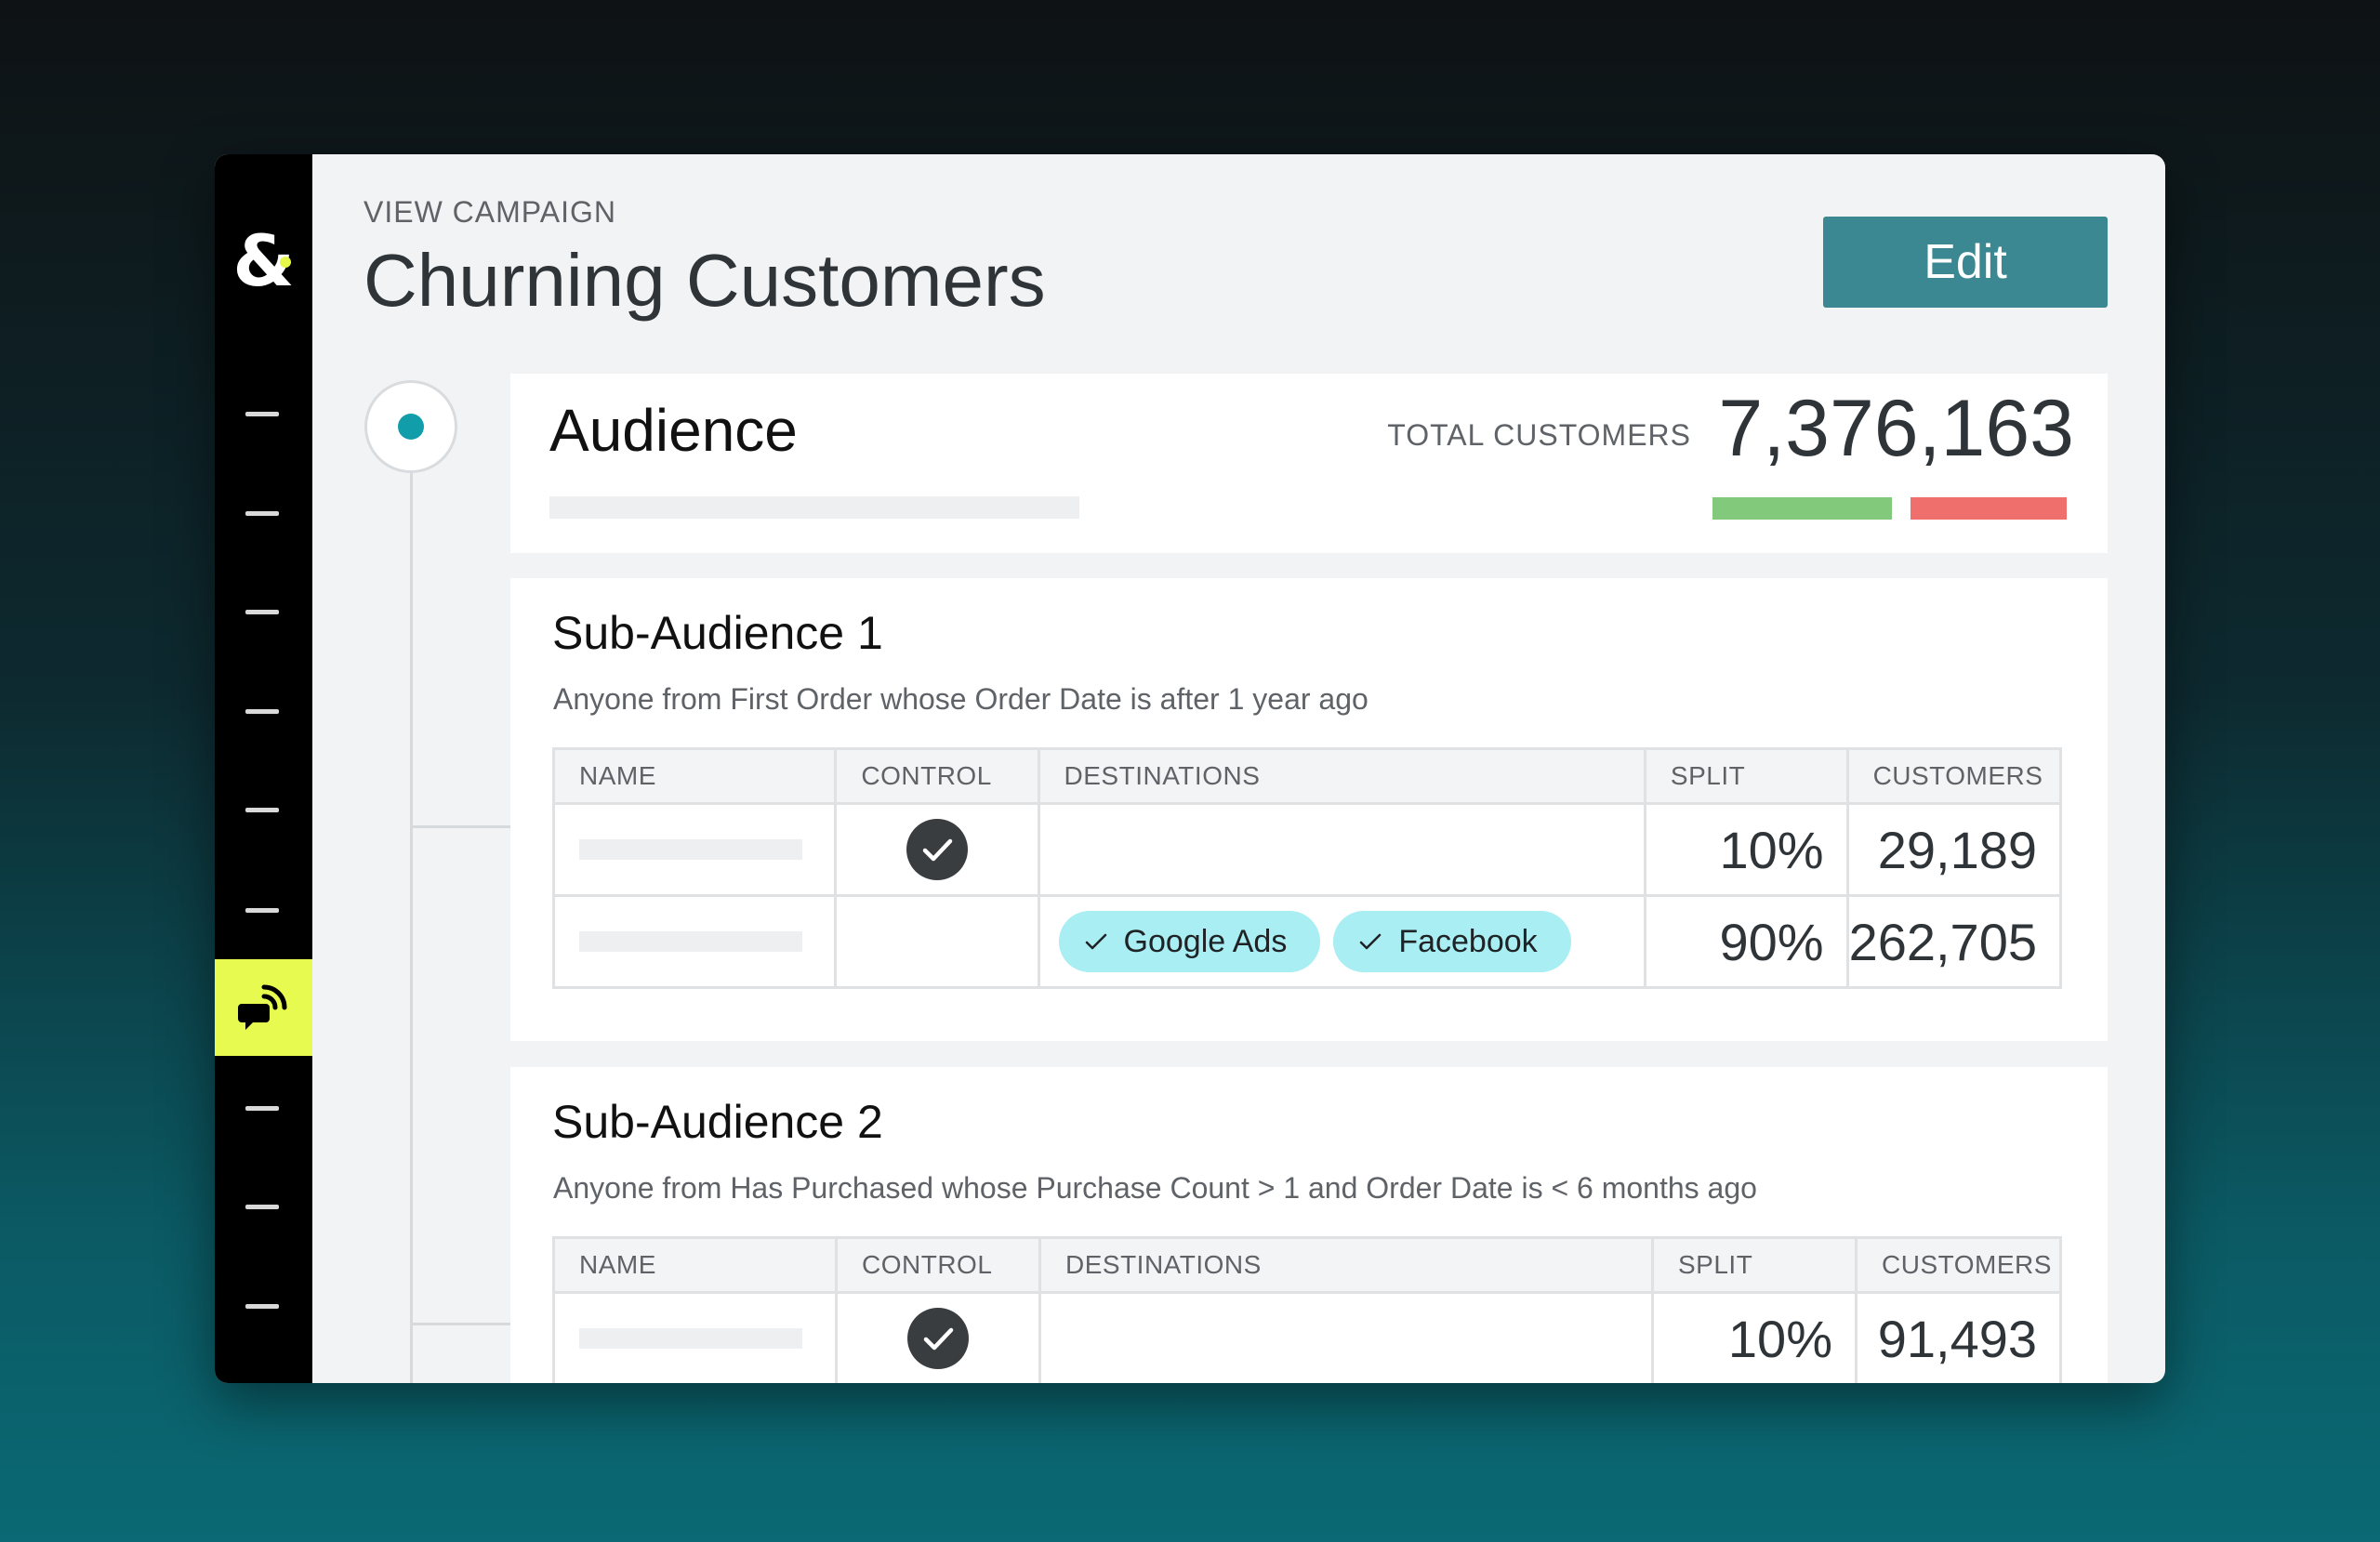 The image size is (2380, 1542). I want to click on audience-title: Audience, so click(673, 430).